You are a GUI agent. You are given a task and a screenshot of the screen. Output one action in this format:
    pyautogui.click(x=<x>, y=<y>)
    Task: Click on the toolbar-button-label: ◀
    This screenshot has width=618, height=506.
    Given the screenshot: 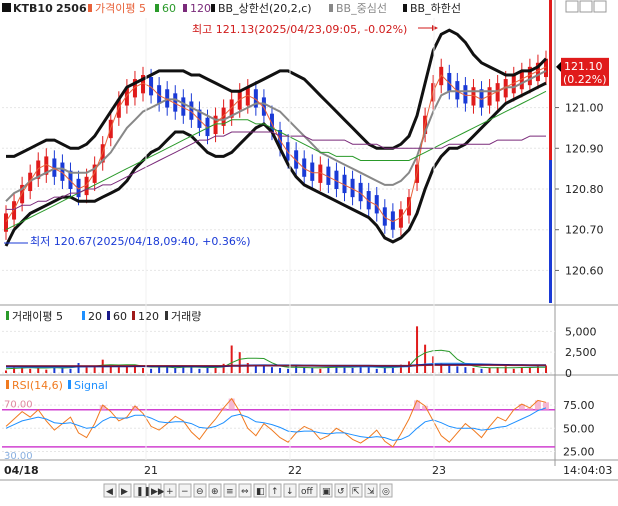 What is the action you would take?
    pyautogui.click(x=109, y=492)
    